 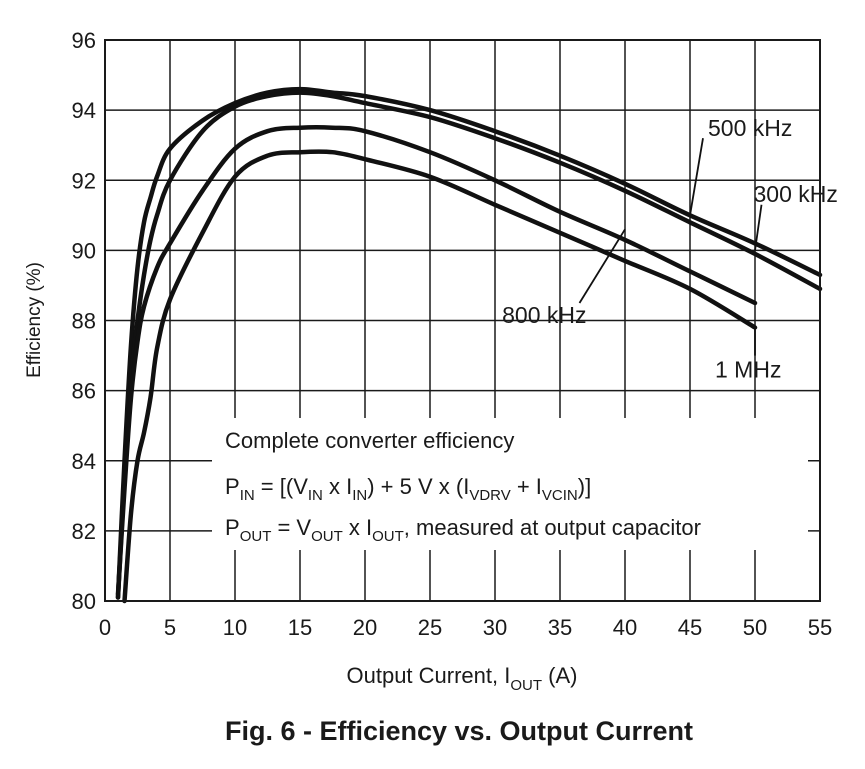 What do you see at coordinates (84, 40) in the screenshot?
I see `y-tick-label: 96` at bounding box center [84, 40].